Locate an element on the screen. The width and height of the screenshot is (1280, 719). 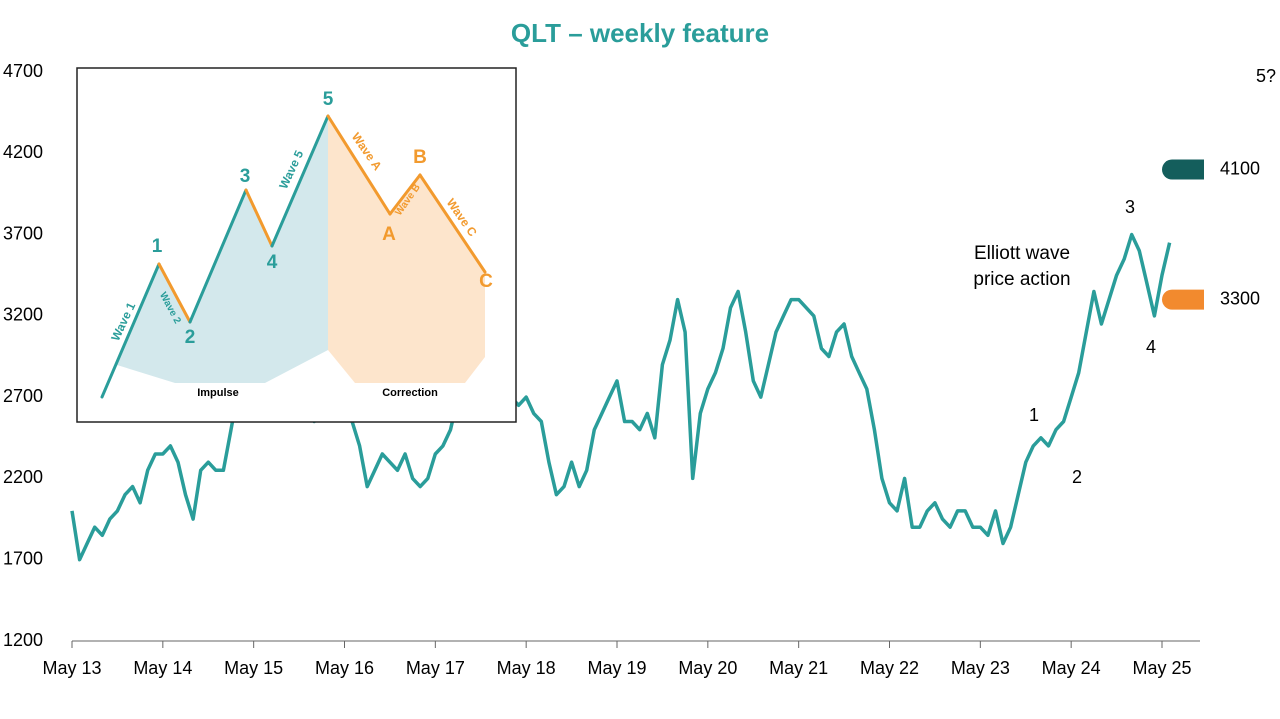
wave-point: 5 is located at coordinates (328, 99).